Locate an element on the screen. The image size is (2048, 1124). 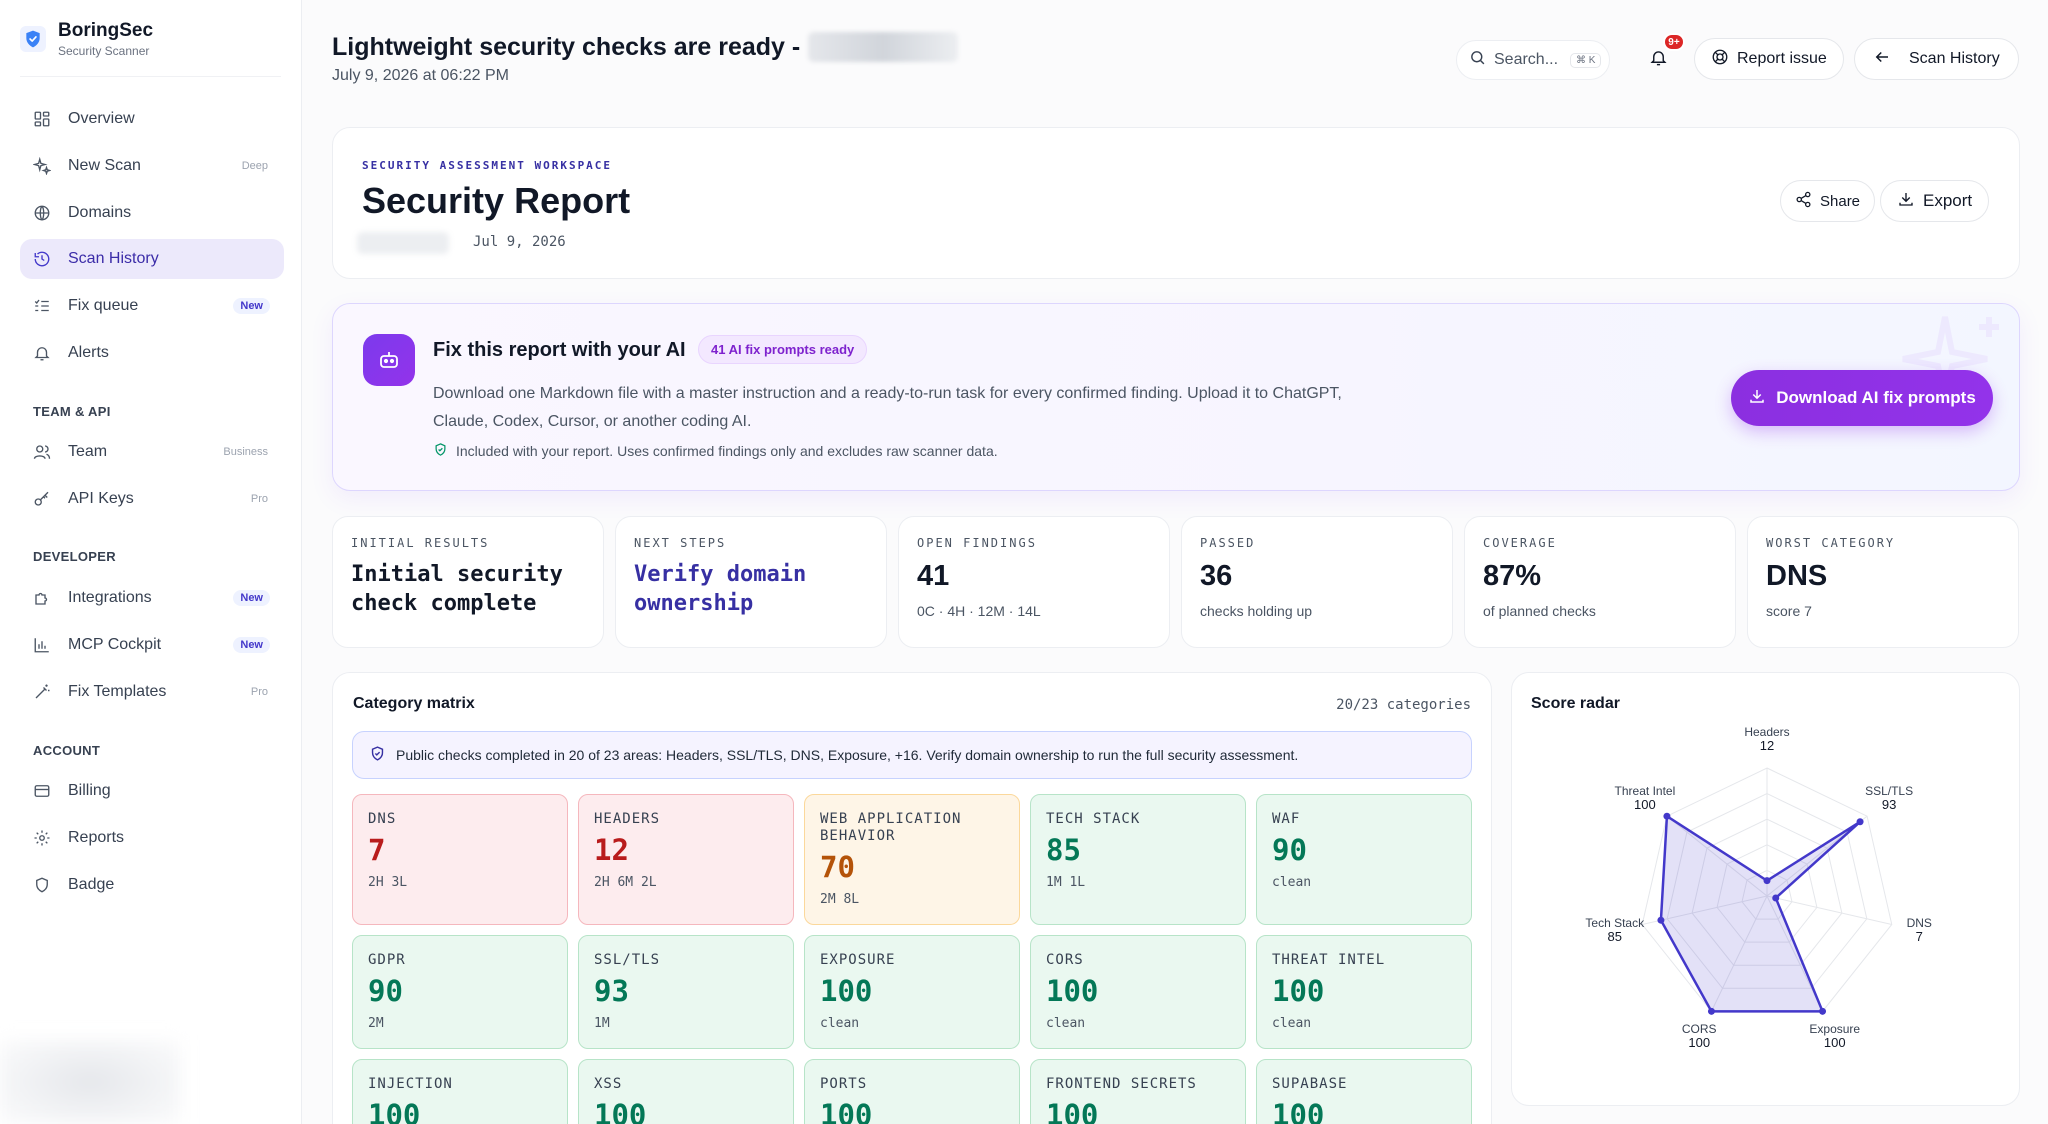
stat-label: NEXT STEPS is located at coordinates (680, 543).